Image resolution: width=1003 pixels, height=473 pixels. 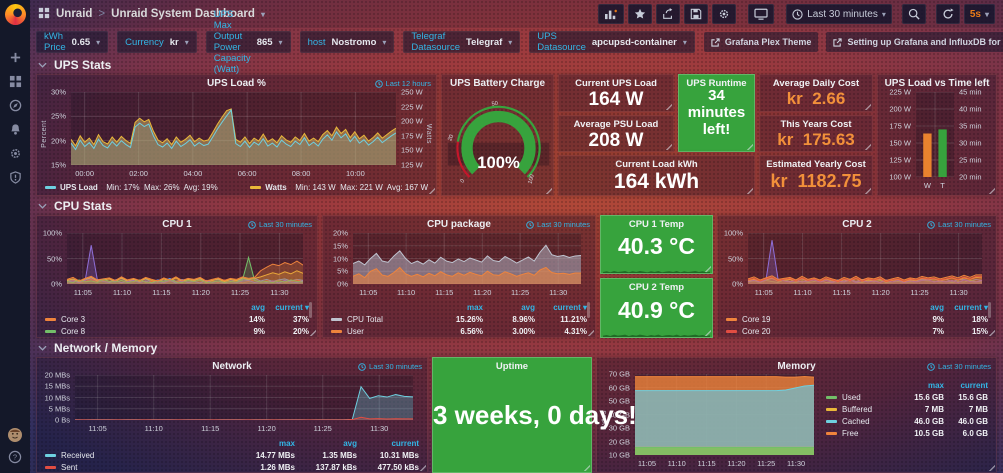 I want to click on panel-title: Memory, so click(x=796, y=366).